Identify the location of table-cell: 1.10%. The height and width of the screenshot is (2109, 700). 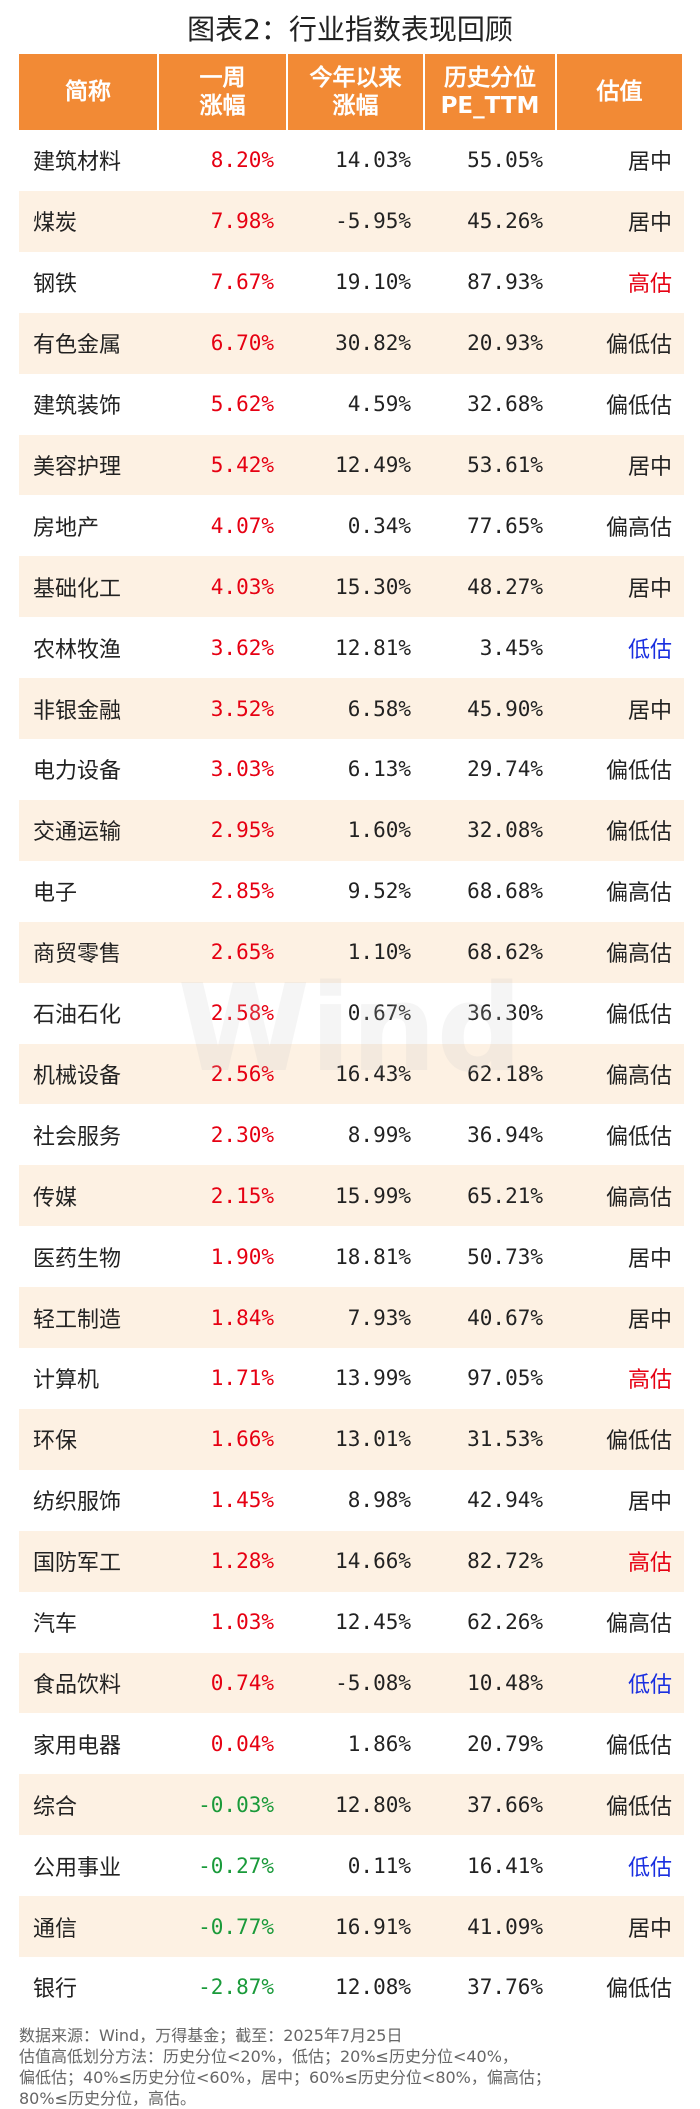
(379, 952).